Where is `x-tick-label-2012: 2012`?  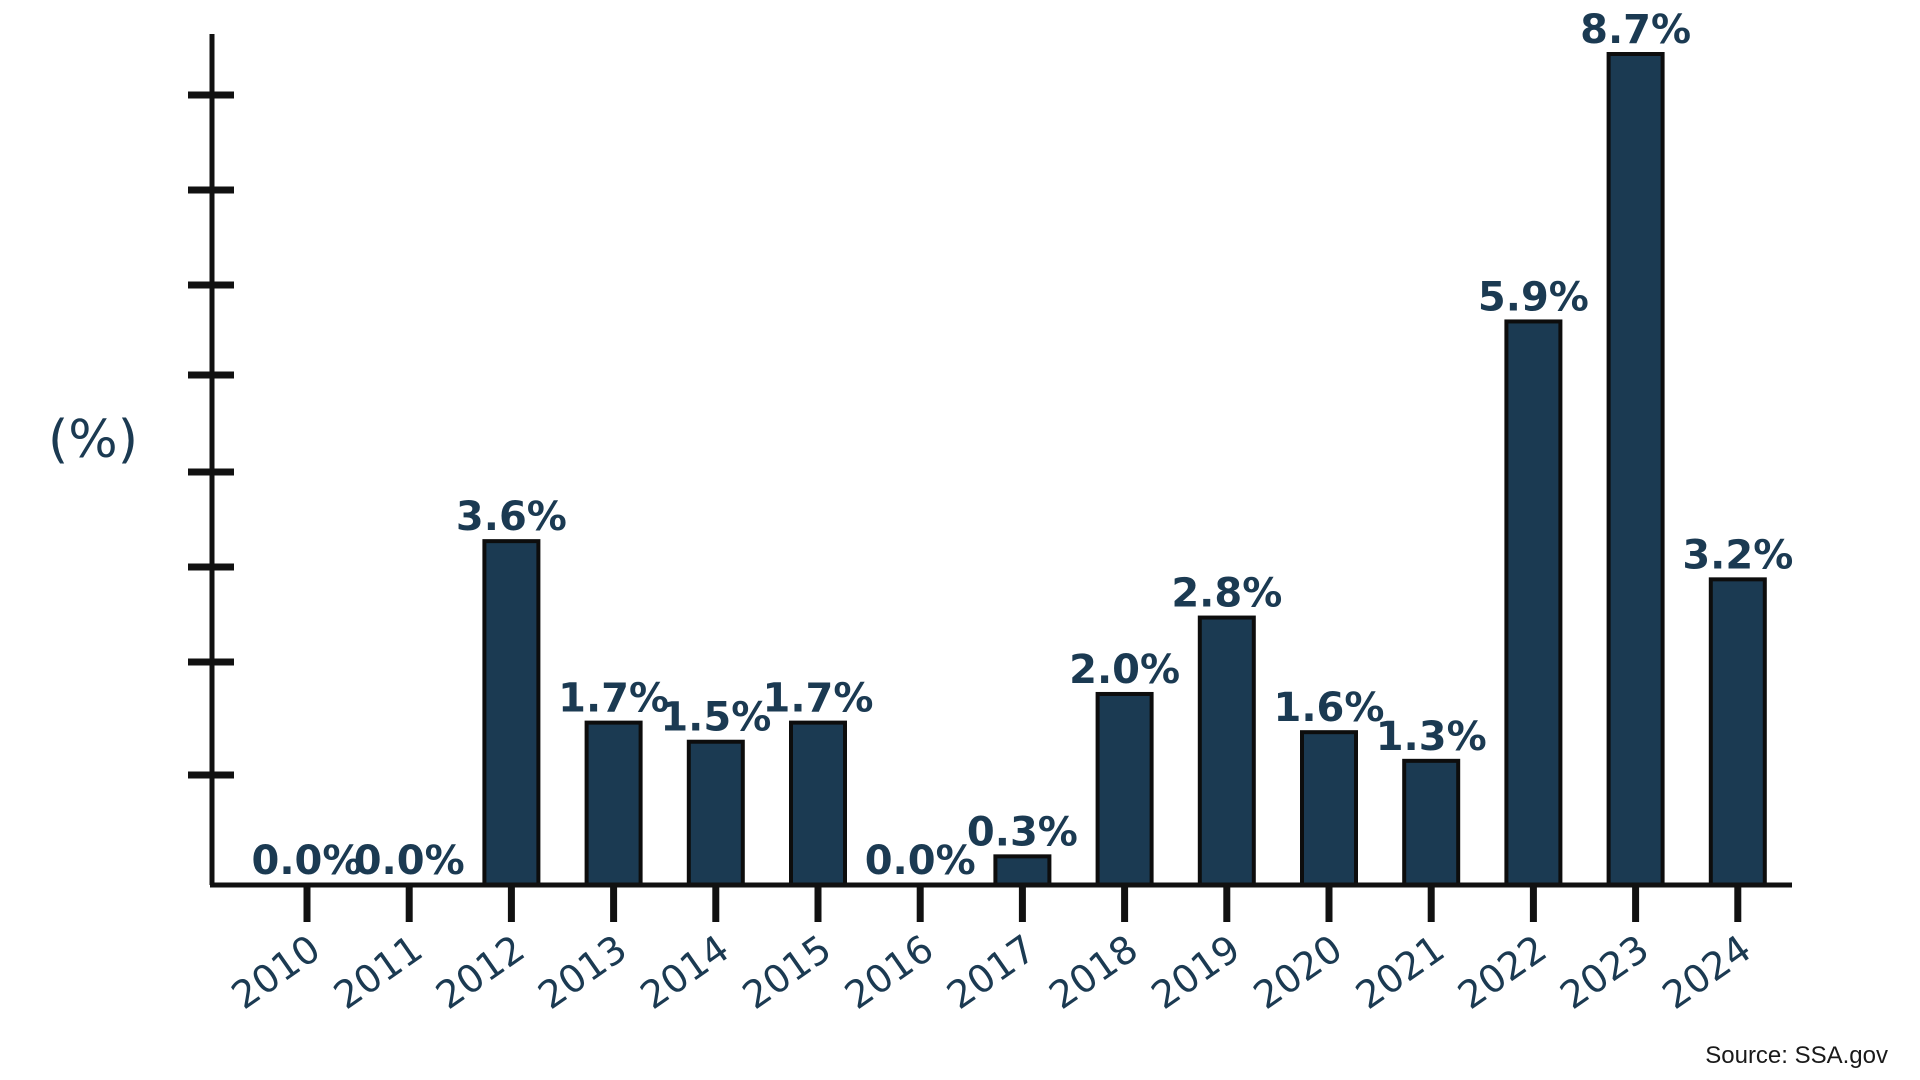
x-tick-label-2012: 2012 is located at coordinates (480, 972).